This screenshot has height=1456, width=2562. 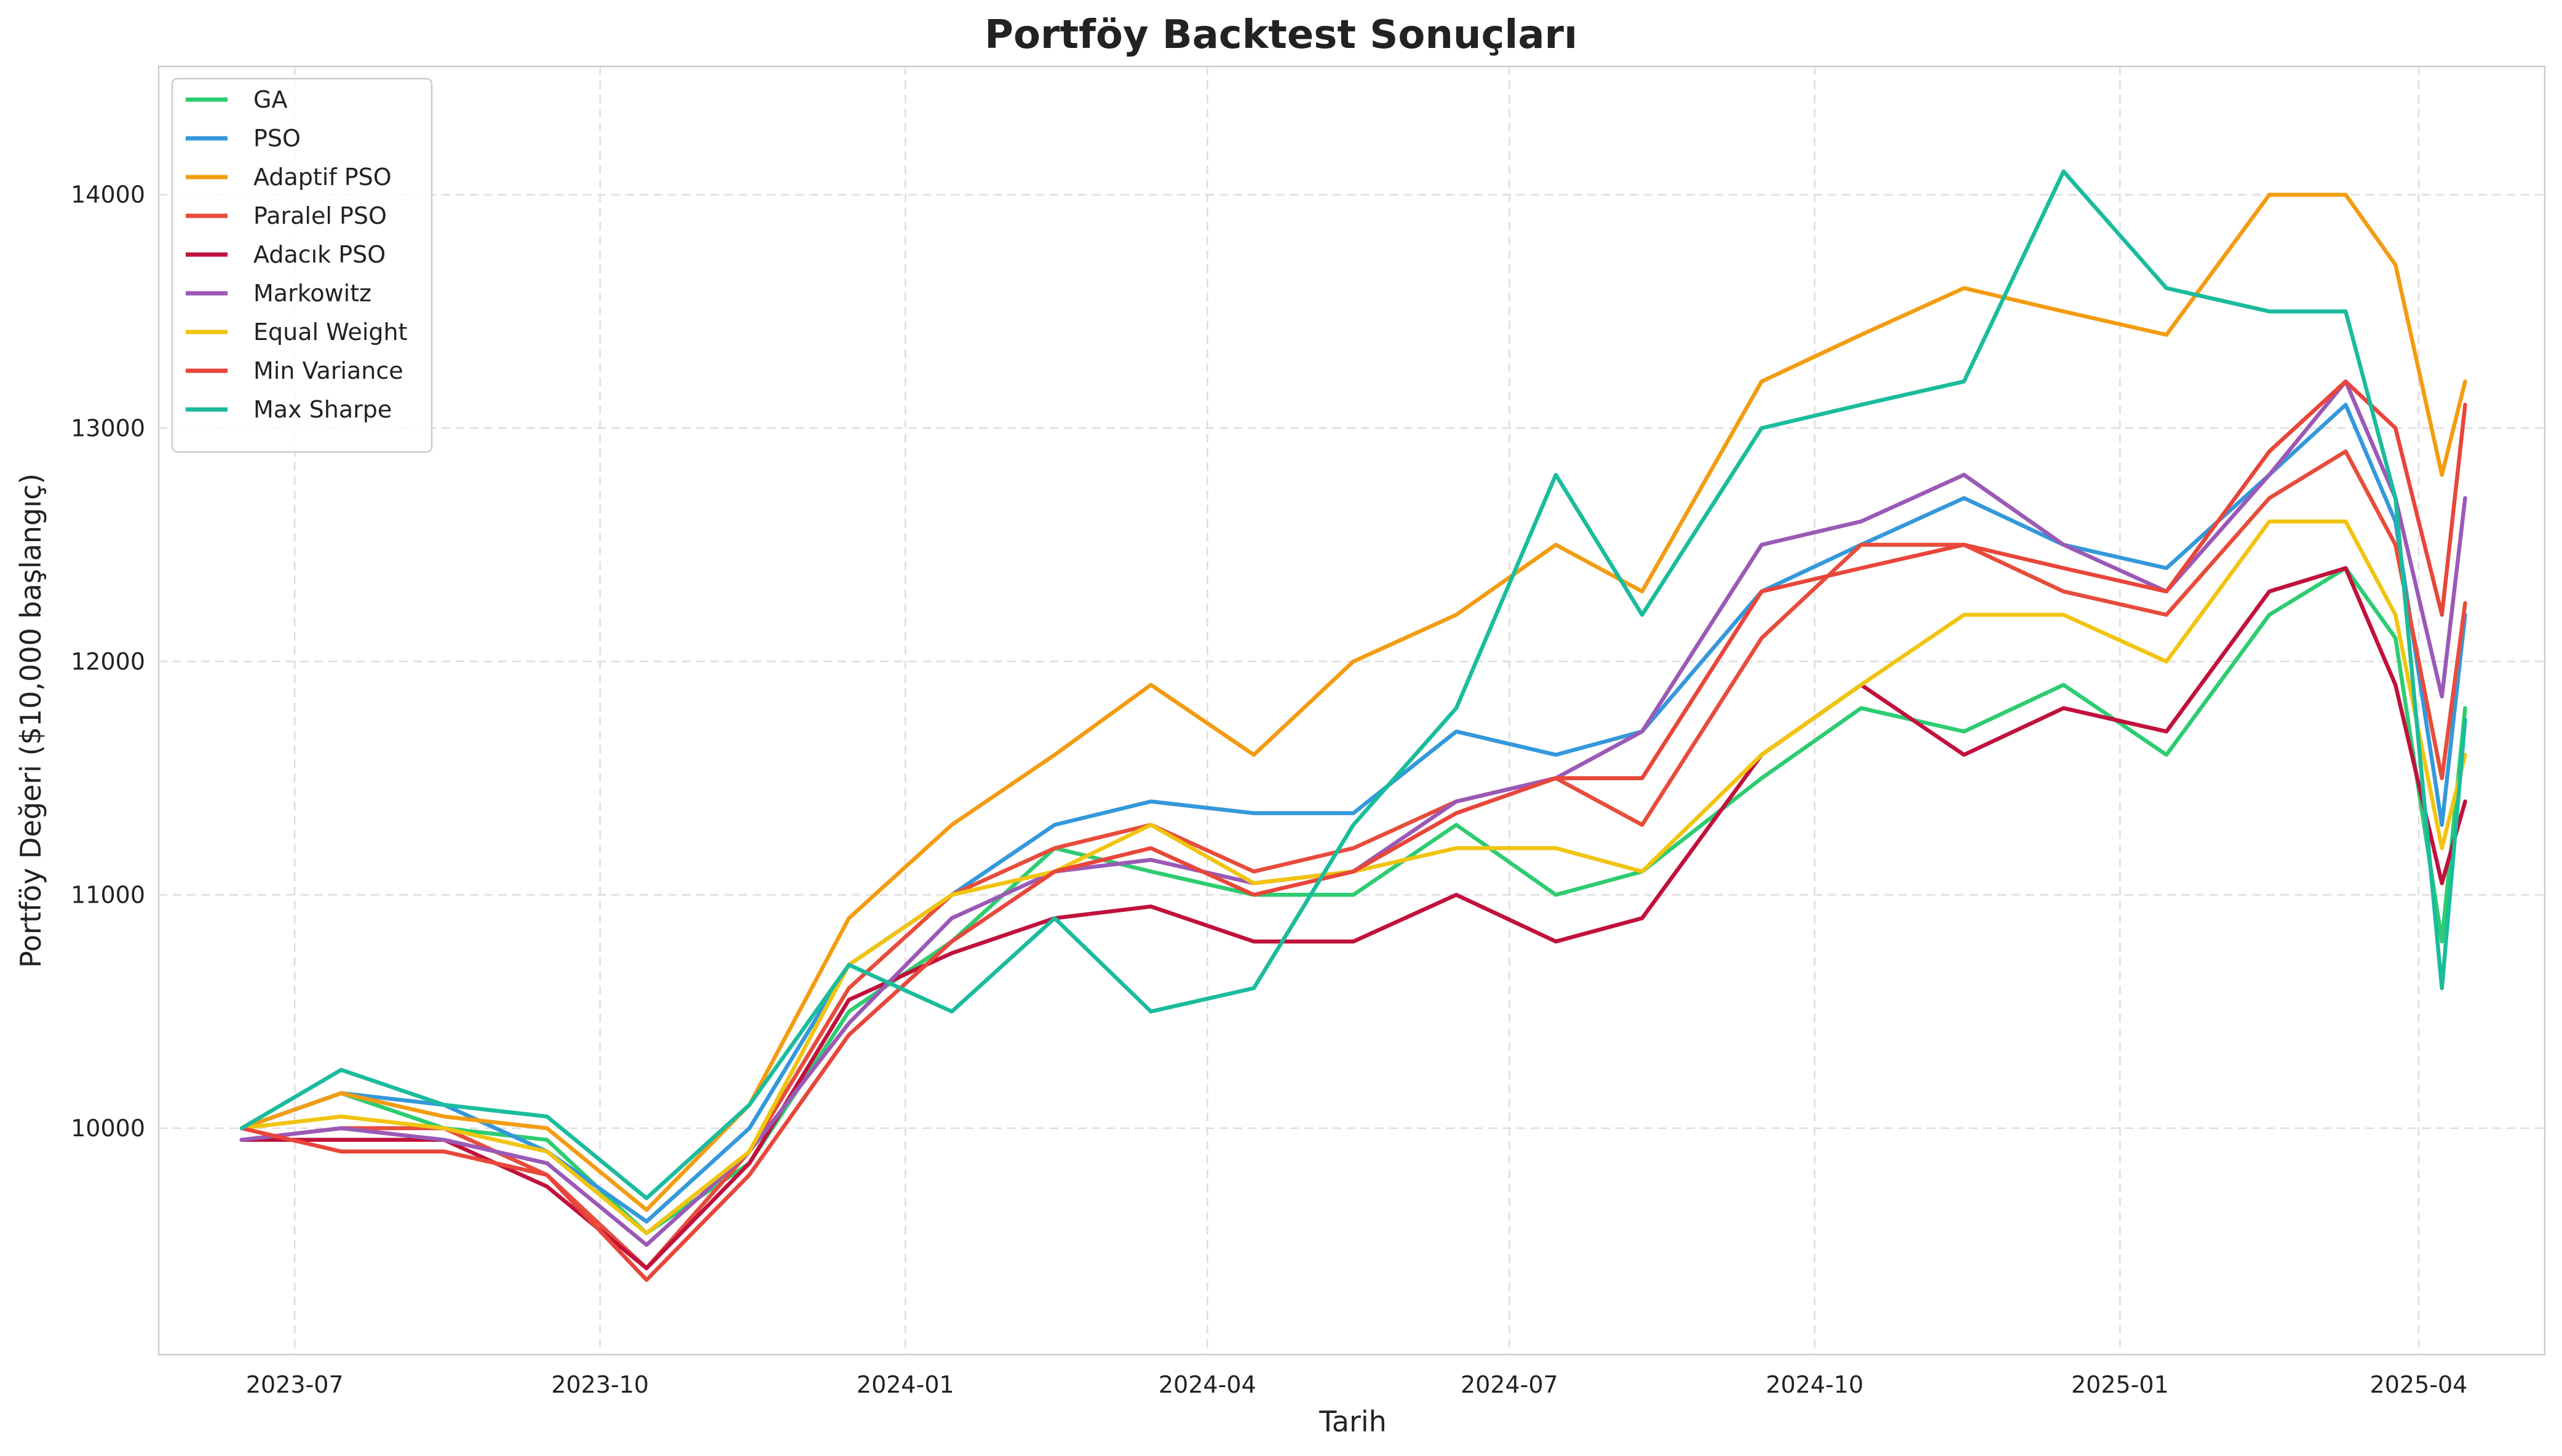 What do you see at coordinates (2120, 1385) in the screenshot?
I see `x-tick-label: 2025-01` at bounding box center [2120, 1385].